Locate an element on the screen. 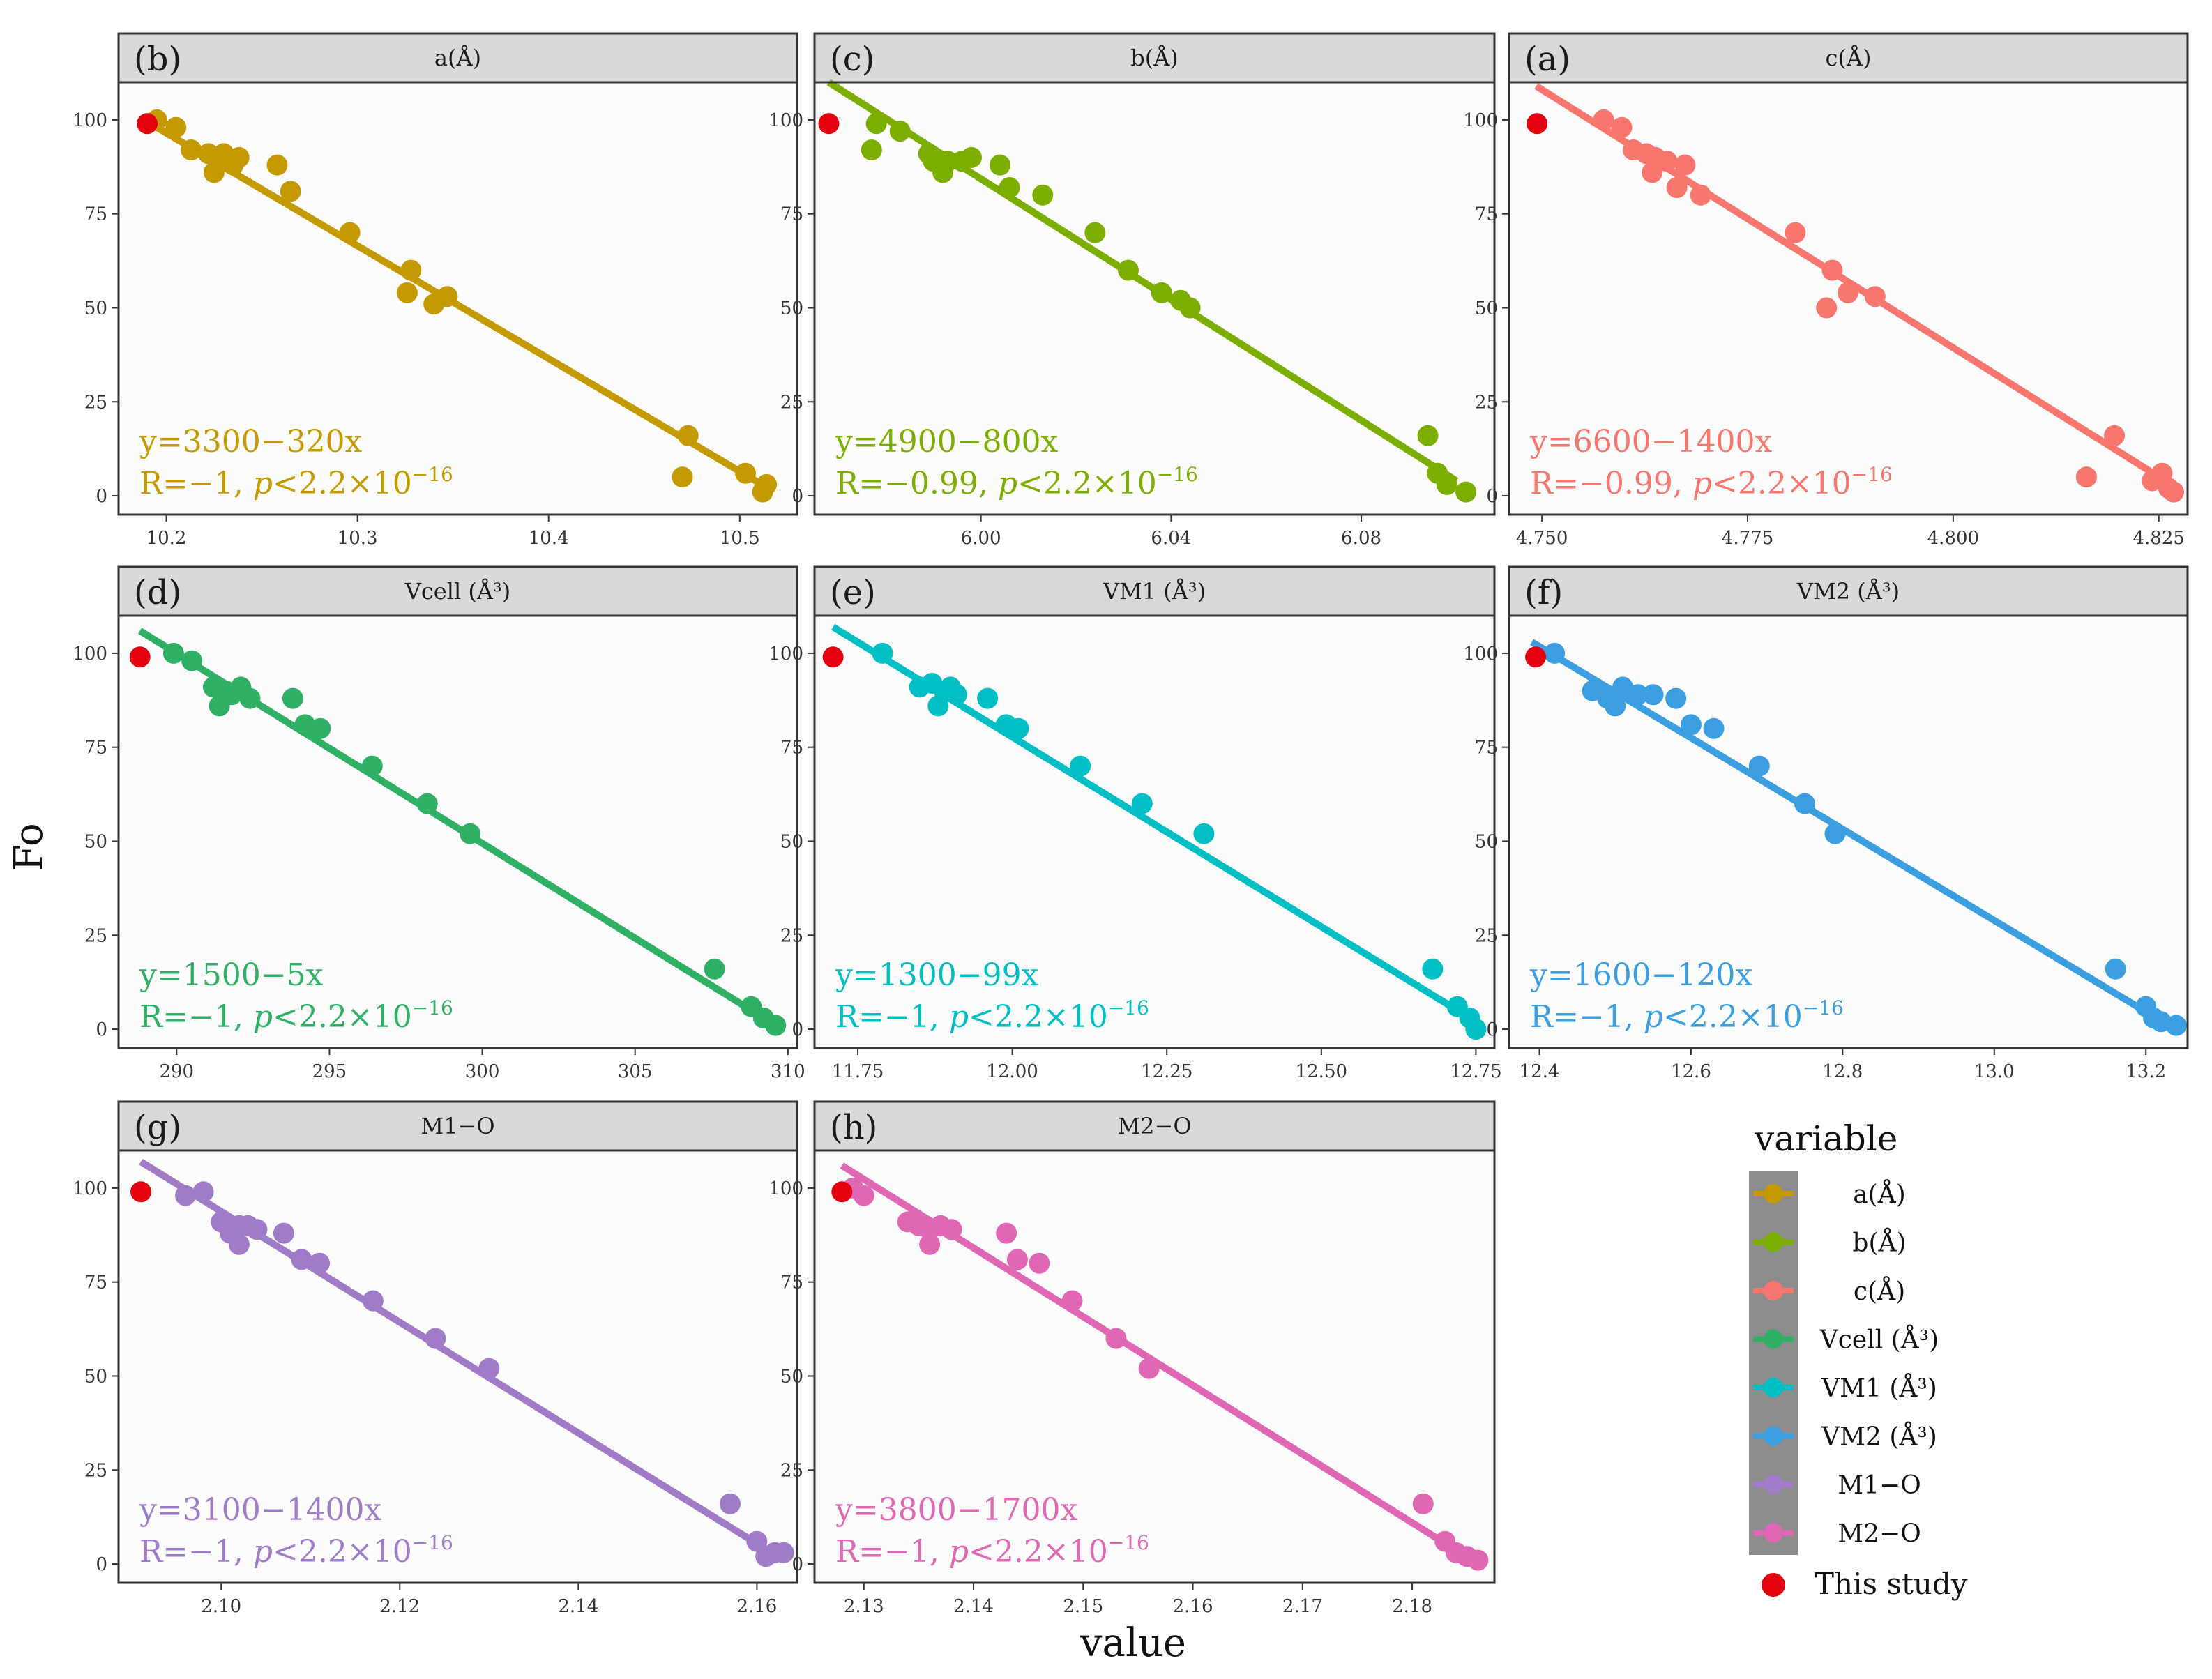  x-tick-label: 4.750 is located at coordinates (1542, 538).